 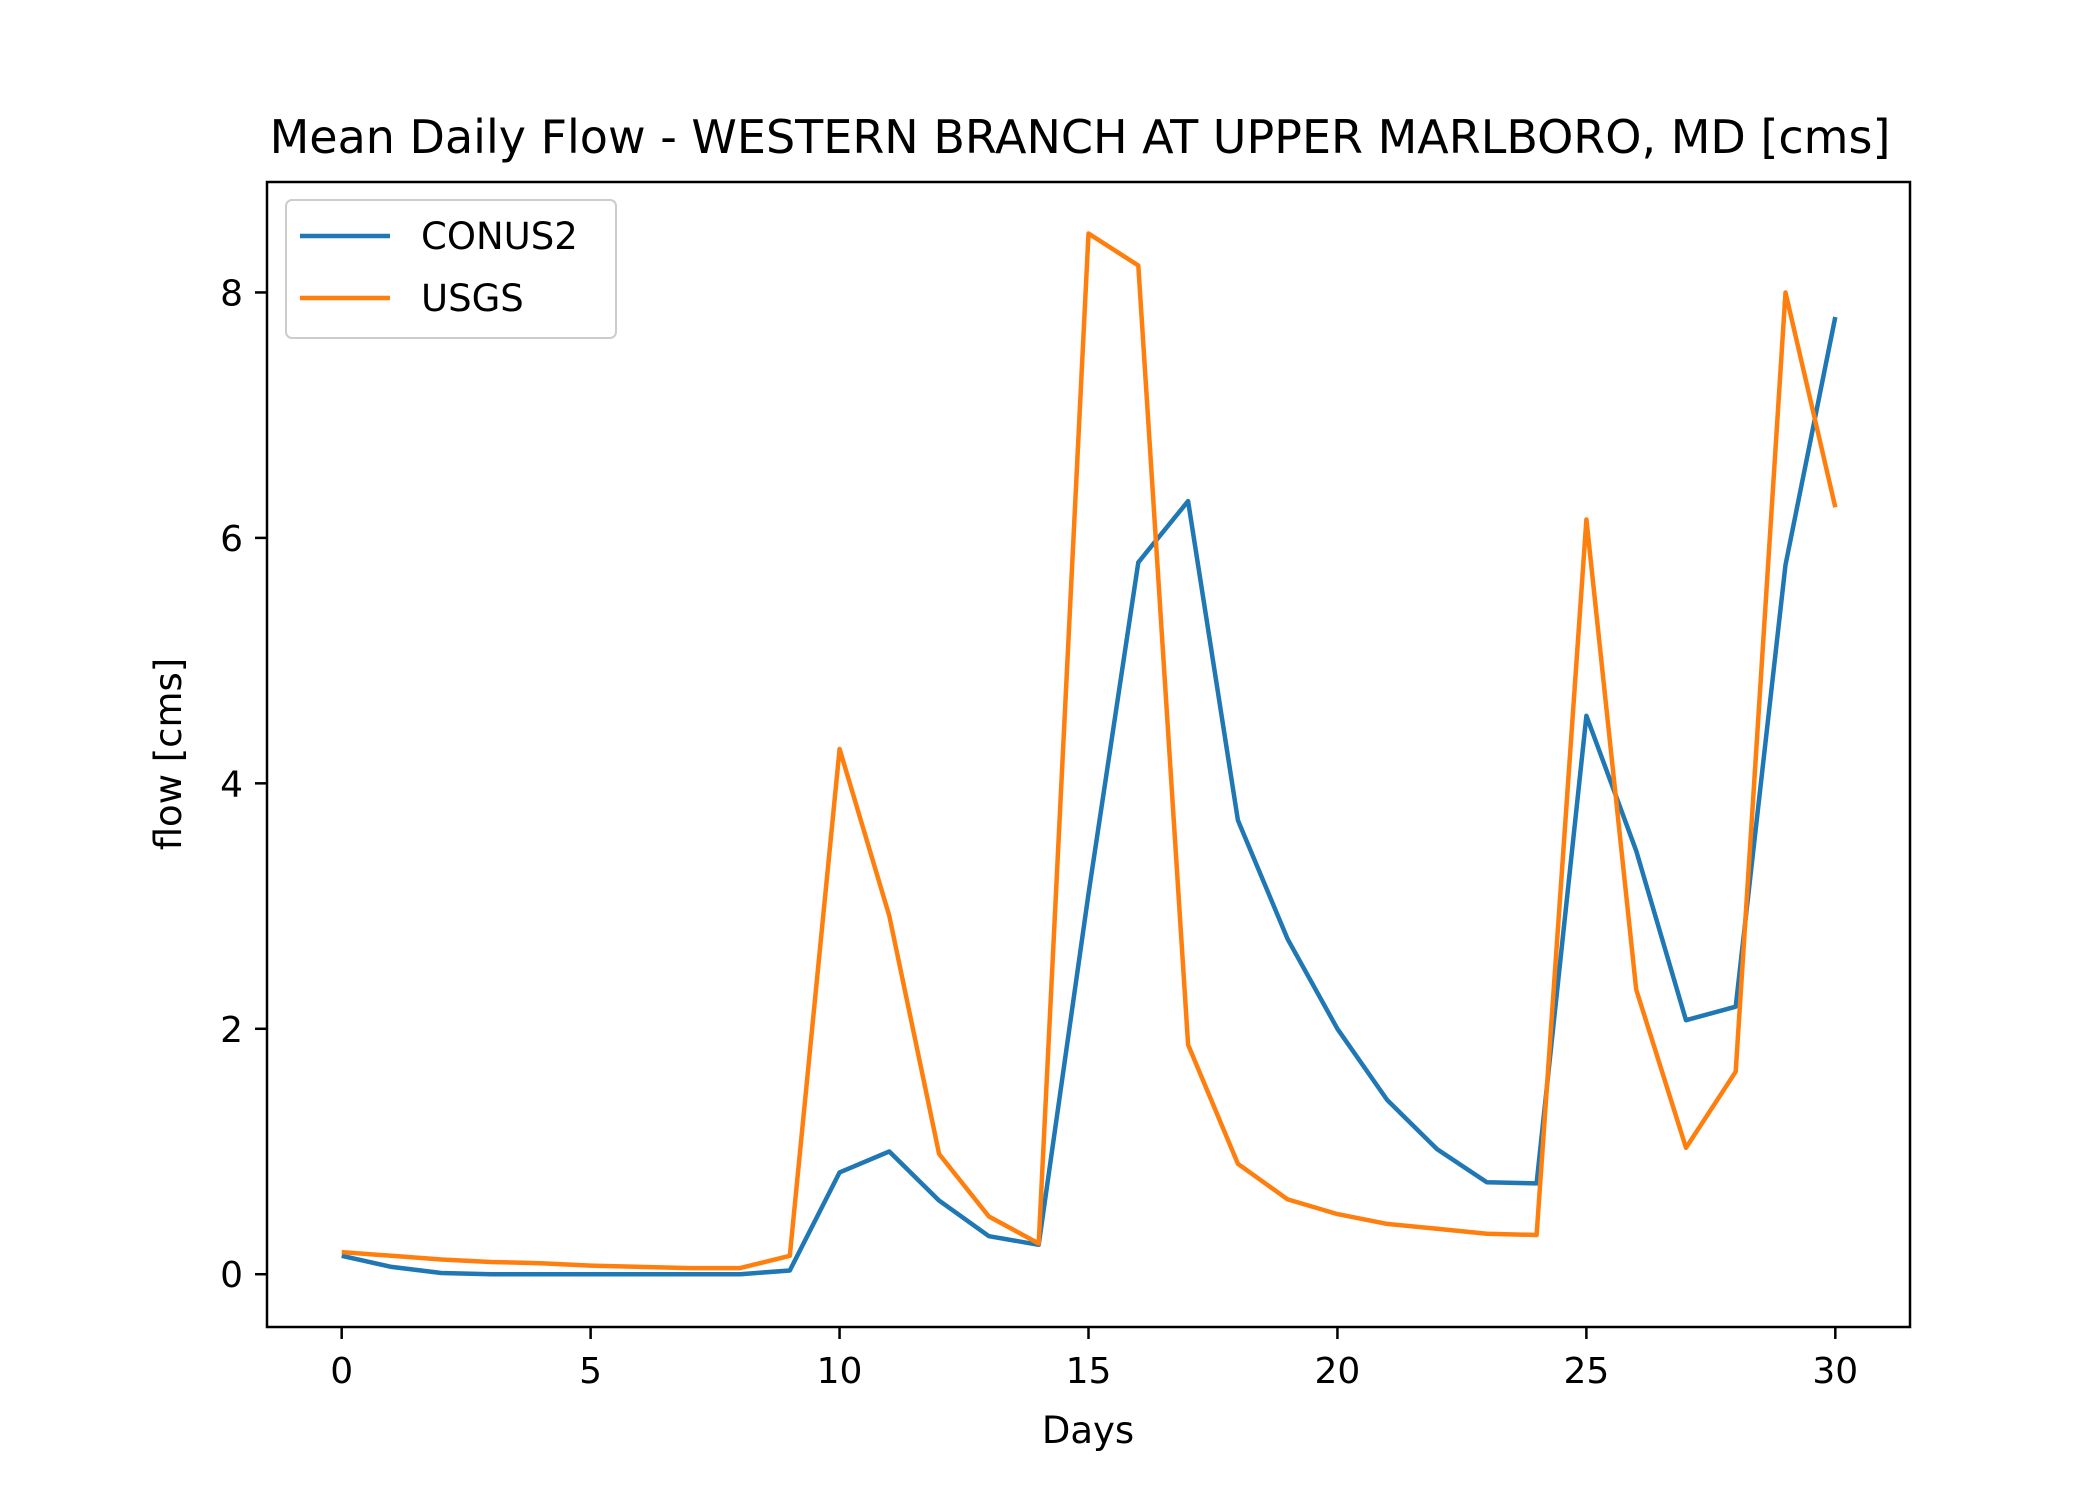 I want to click on y-tick-label: 2, so click(x=231, y=1030).